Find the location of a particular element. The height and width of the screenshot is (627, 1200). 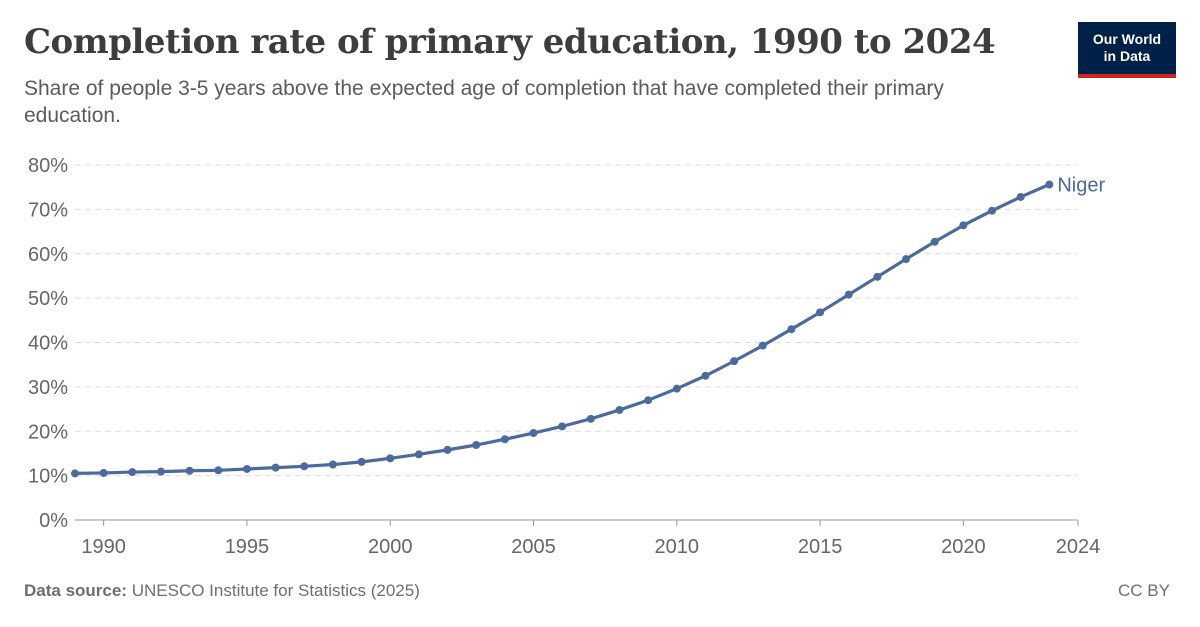

logo-line-1: Our World is located at coordinates (1127, 39).